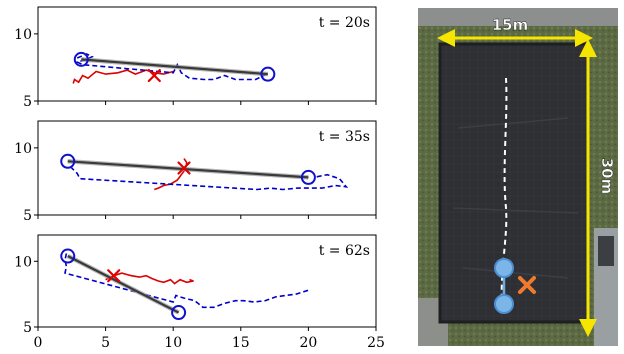 This screenshot has width=624, height=354. Describe the element at coordinates (607, 176) in the screenshot. I see `height-label: 30m` at that location.